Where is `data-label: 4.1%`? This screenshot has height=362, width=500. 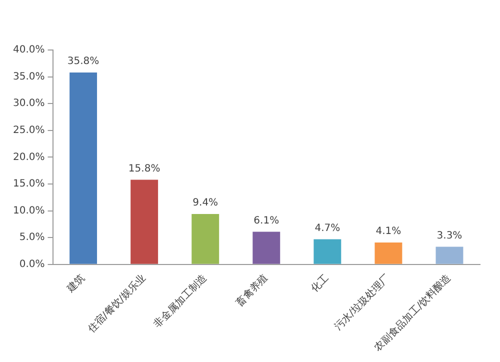 data-label: 4.1% is located at coordinates (389, 232).